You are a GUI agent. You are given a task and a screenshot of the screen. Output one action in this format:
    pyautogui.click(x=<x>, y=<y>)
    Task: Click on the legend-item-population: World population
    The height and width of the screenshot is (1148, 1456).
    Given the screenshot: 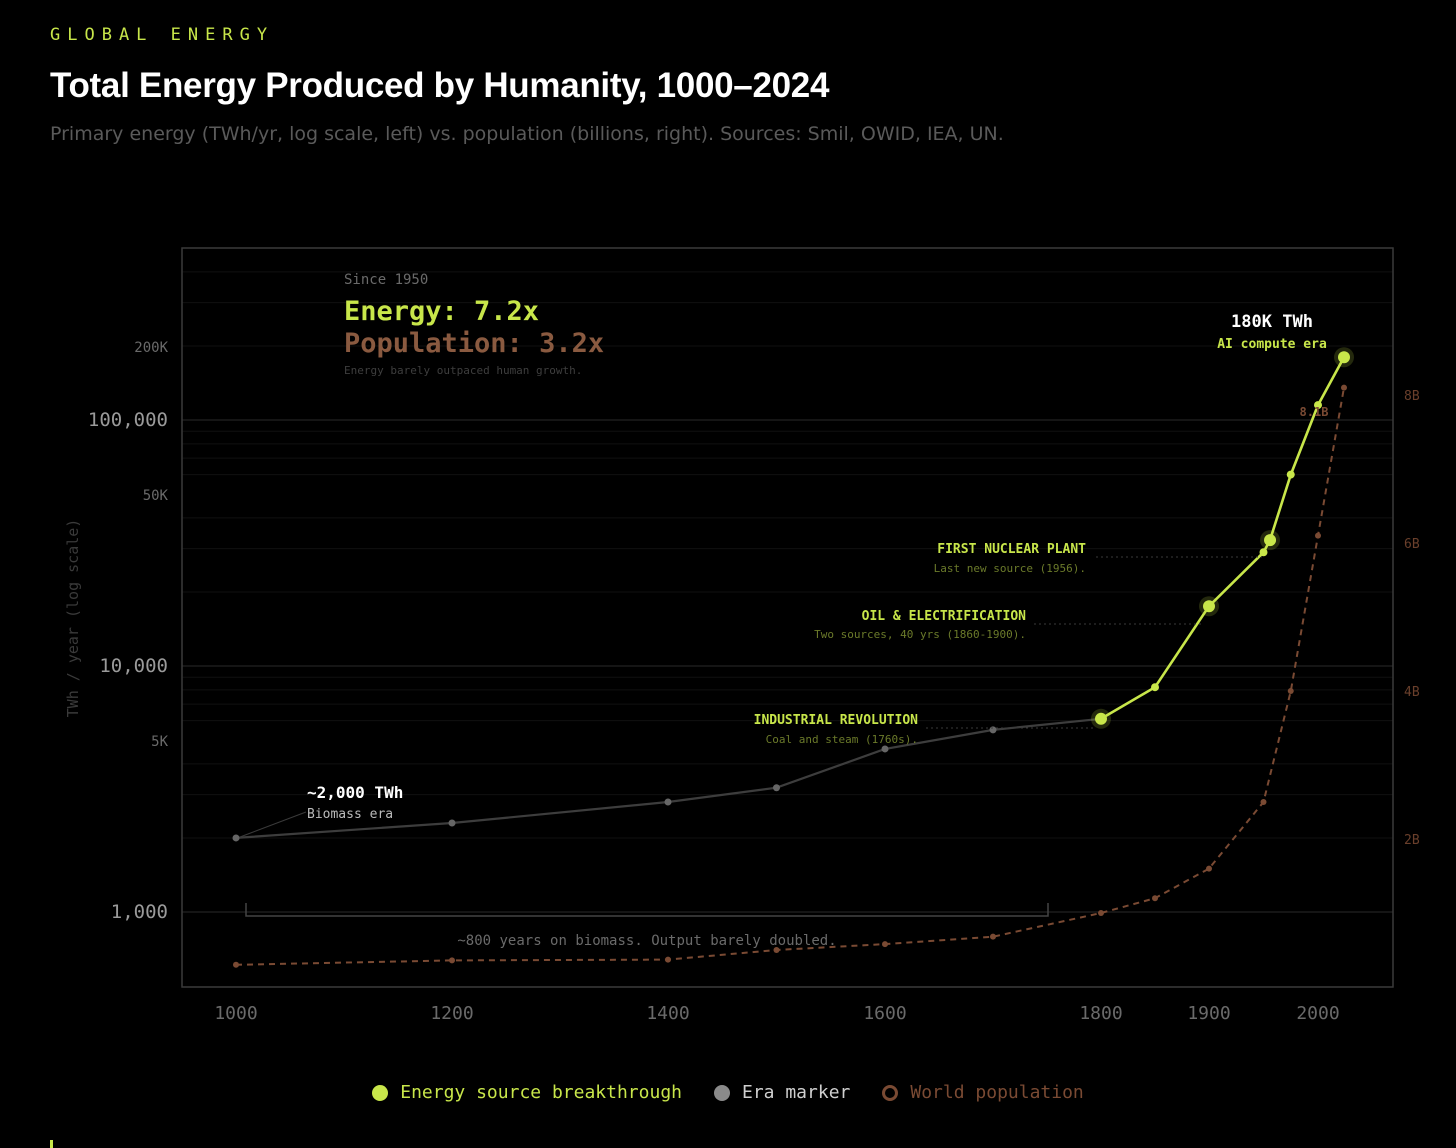 What is the action you would take?
    pyautogui.click(x=983, y=1092)
    